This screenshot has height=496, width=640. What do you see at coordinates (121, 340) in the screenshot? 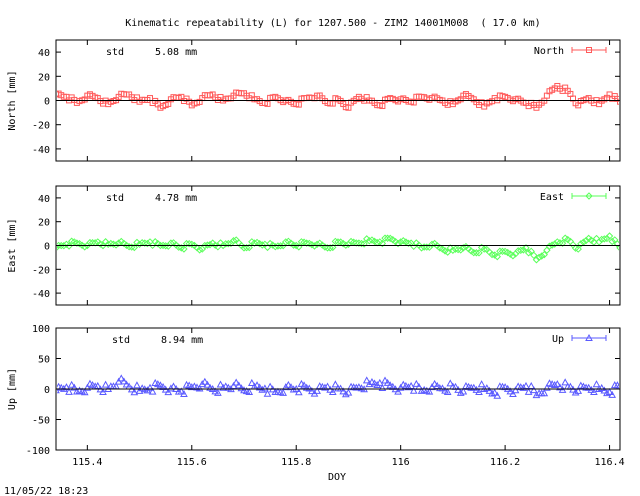
I see `up-std-label: std` at bounding box center [121, 340].